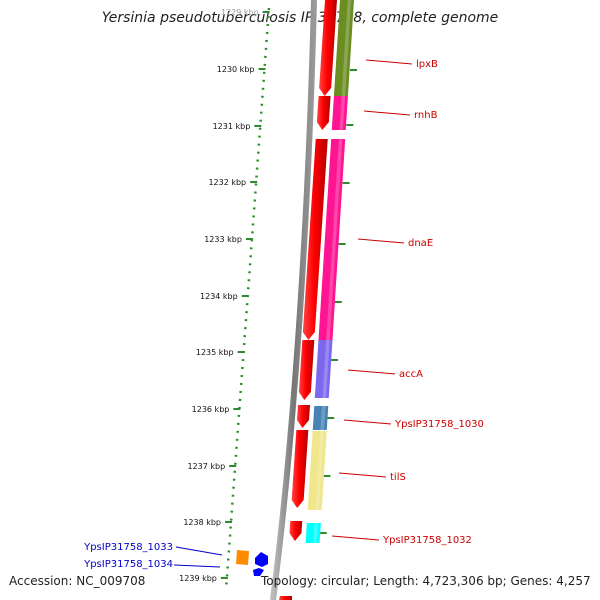 This screenshot has height=600, width=600. I want to click on gene-label: YpsIP31758_1034, so click(128, 564).